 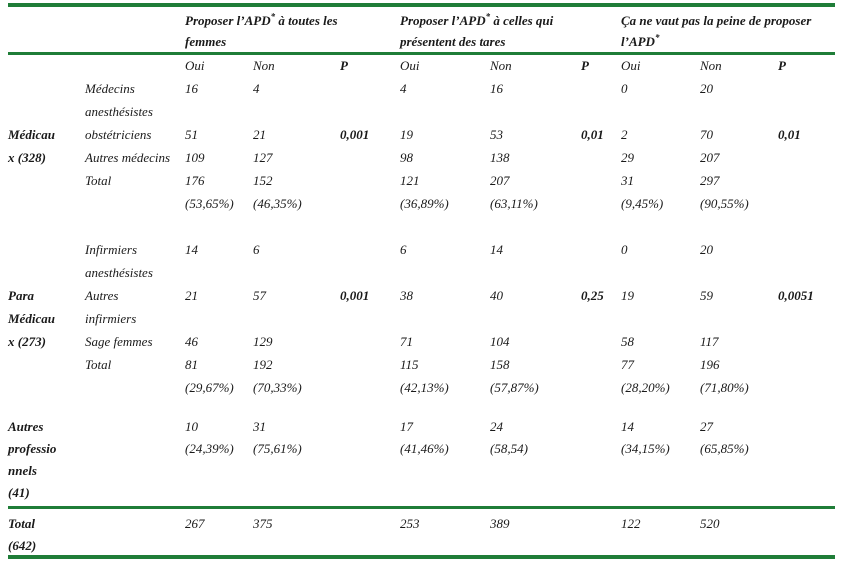 I want to click on table-cell: 121, so click(x=410, y=180).